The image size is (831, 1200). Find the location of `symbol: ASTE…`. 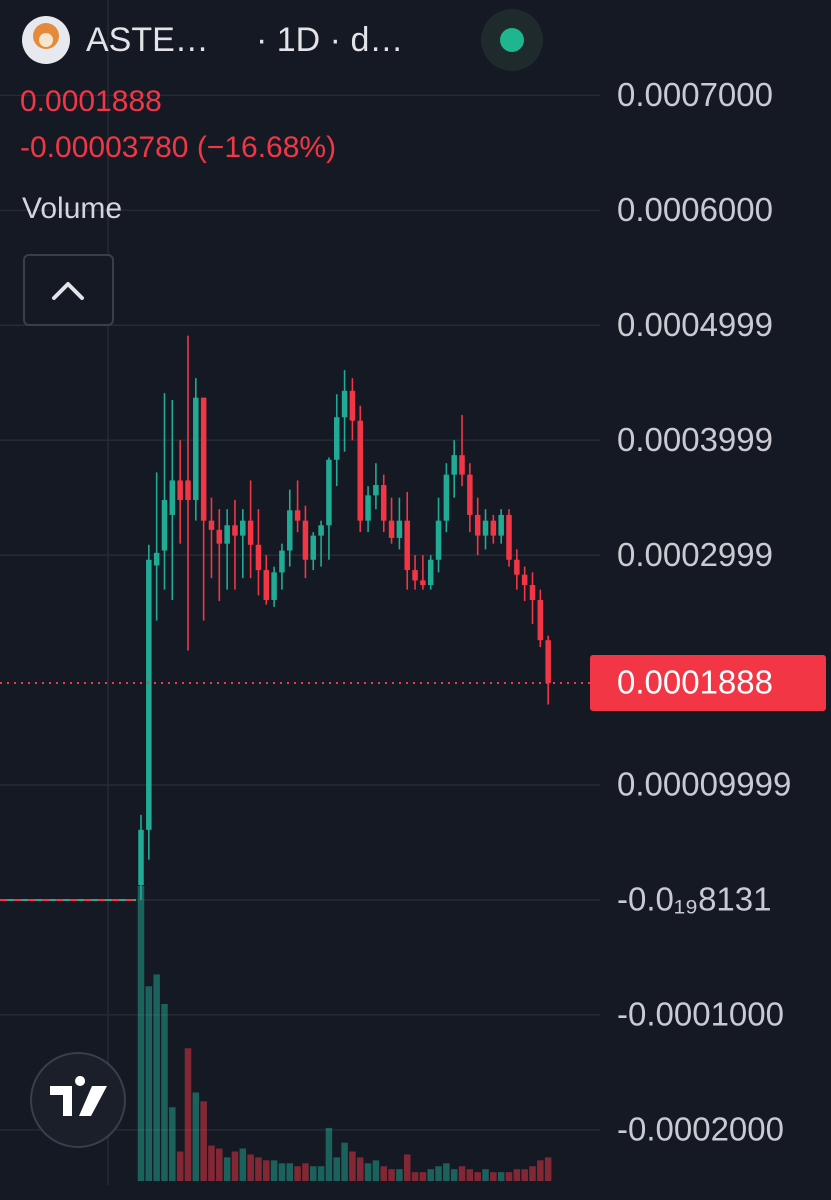

symbol: ASTE… is located at coordinates (147, 40).